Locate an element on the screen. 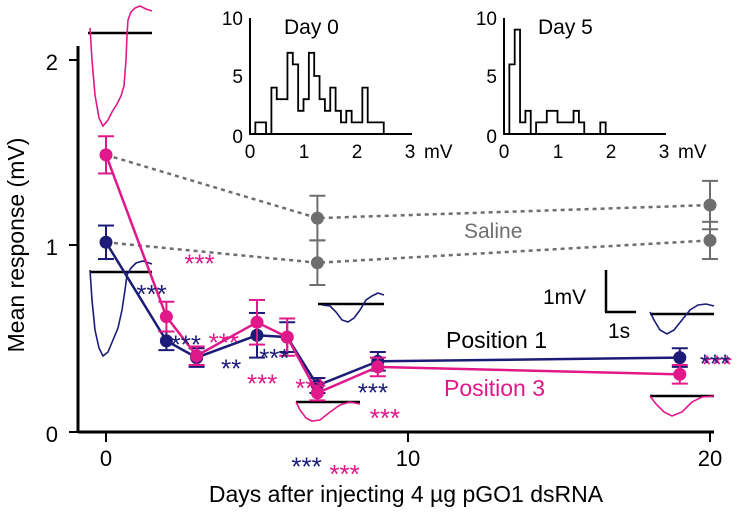  trace-day0-position1 is located at coordinates (121, 309).